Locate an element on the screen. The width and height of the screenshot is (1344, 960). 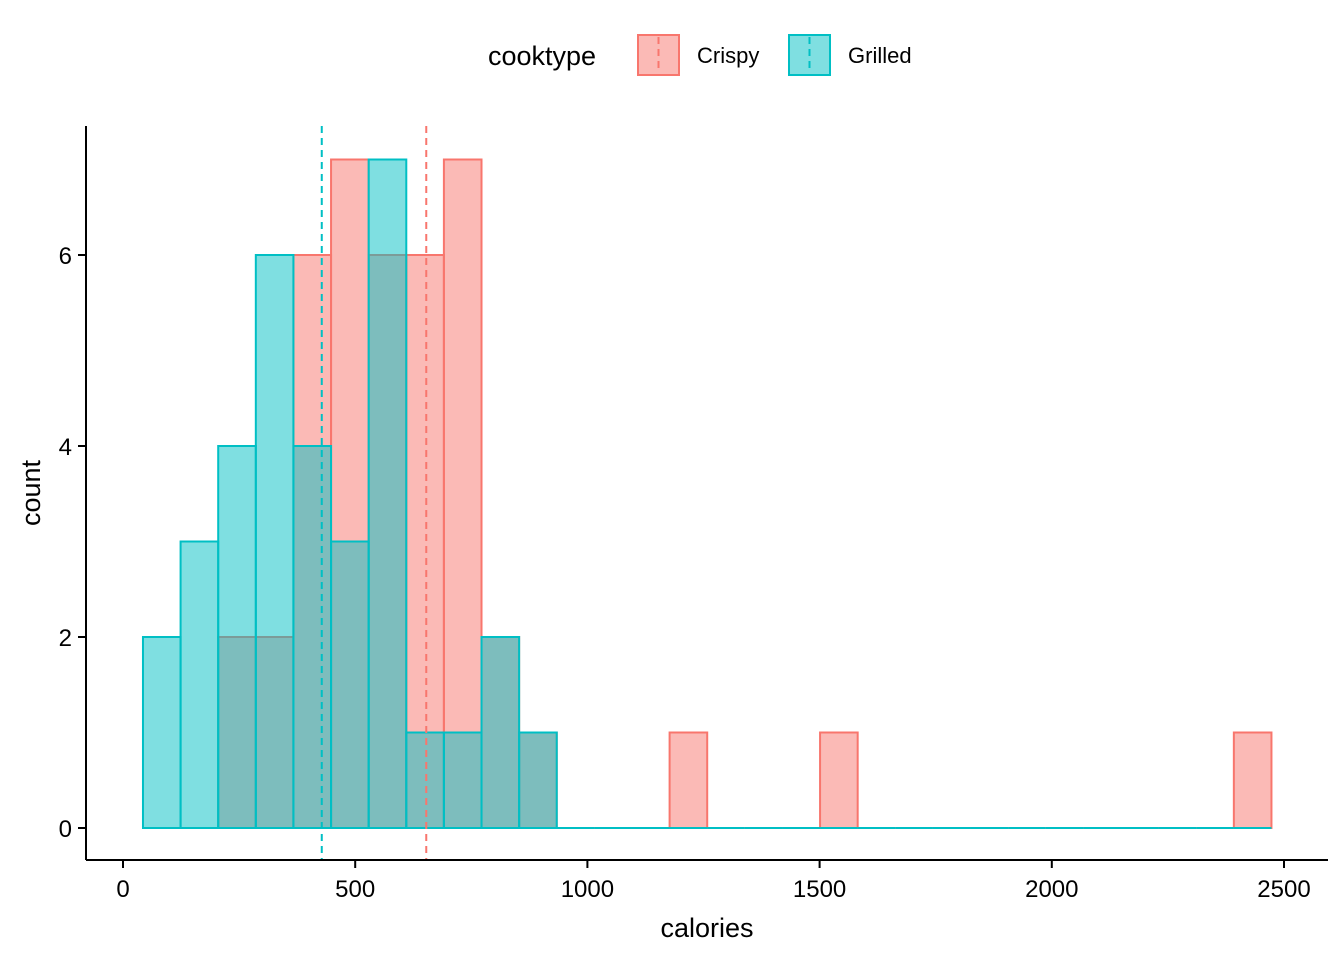
legend-item-grilled: Grilled is located at coordinates (850, 55).